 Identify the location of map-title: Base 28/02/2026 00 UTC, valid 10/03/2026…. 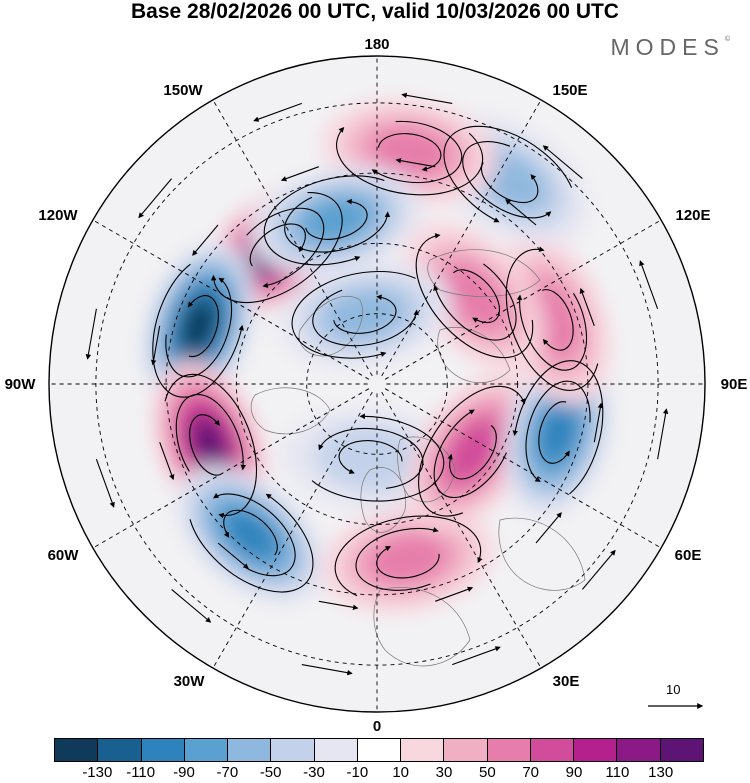
(375, 11).